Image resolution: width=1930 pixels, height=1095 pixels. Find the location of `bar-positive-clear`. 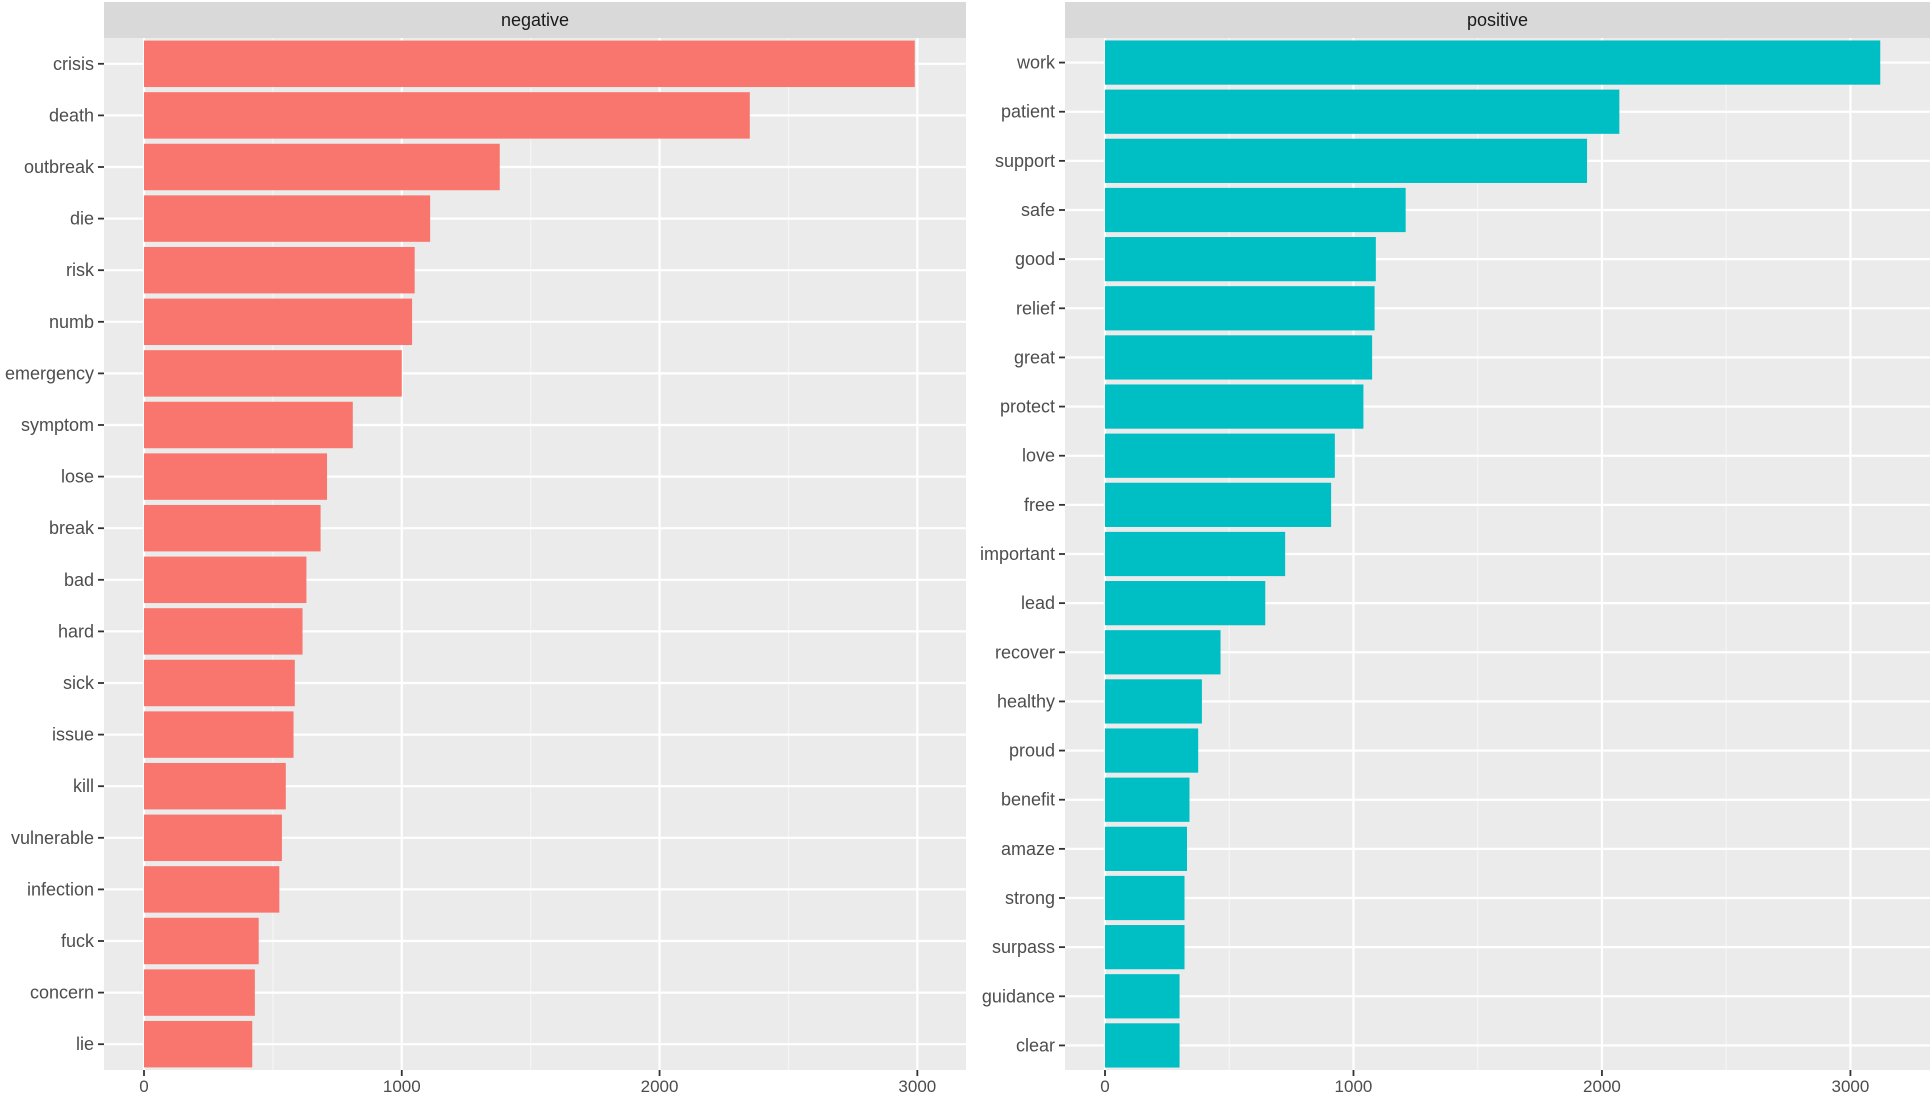

bar-positive-clear is located at coordinates (1142, 1045).